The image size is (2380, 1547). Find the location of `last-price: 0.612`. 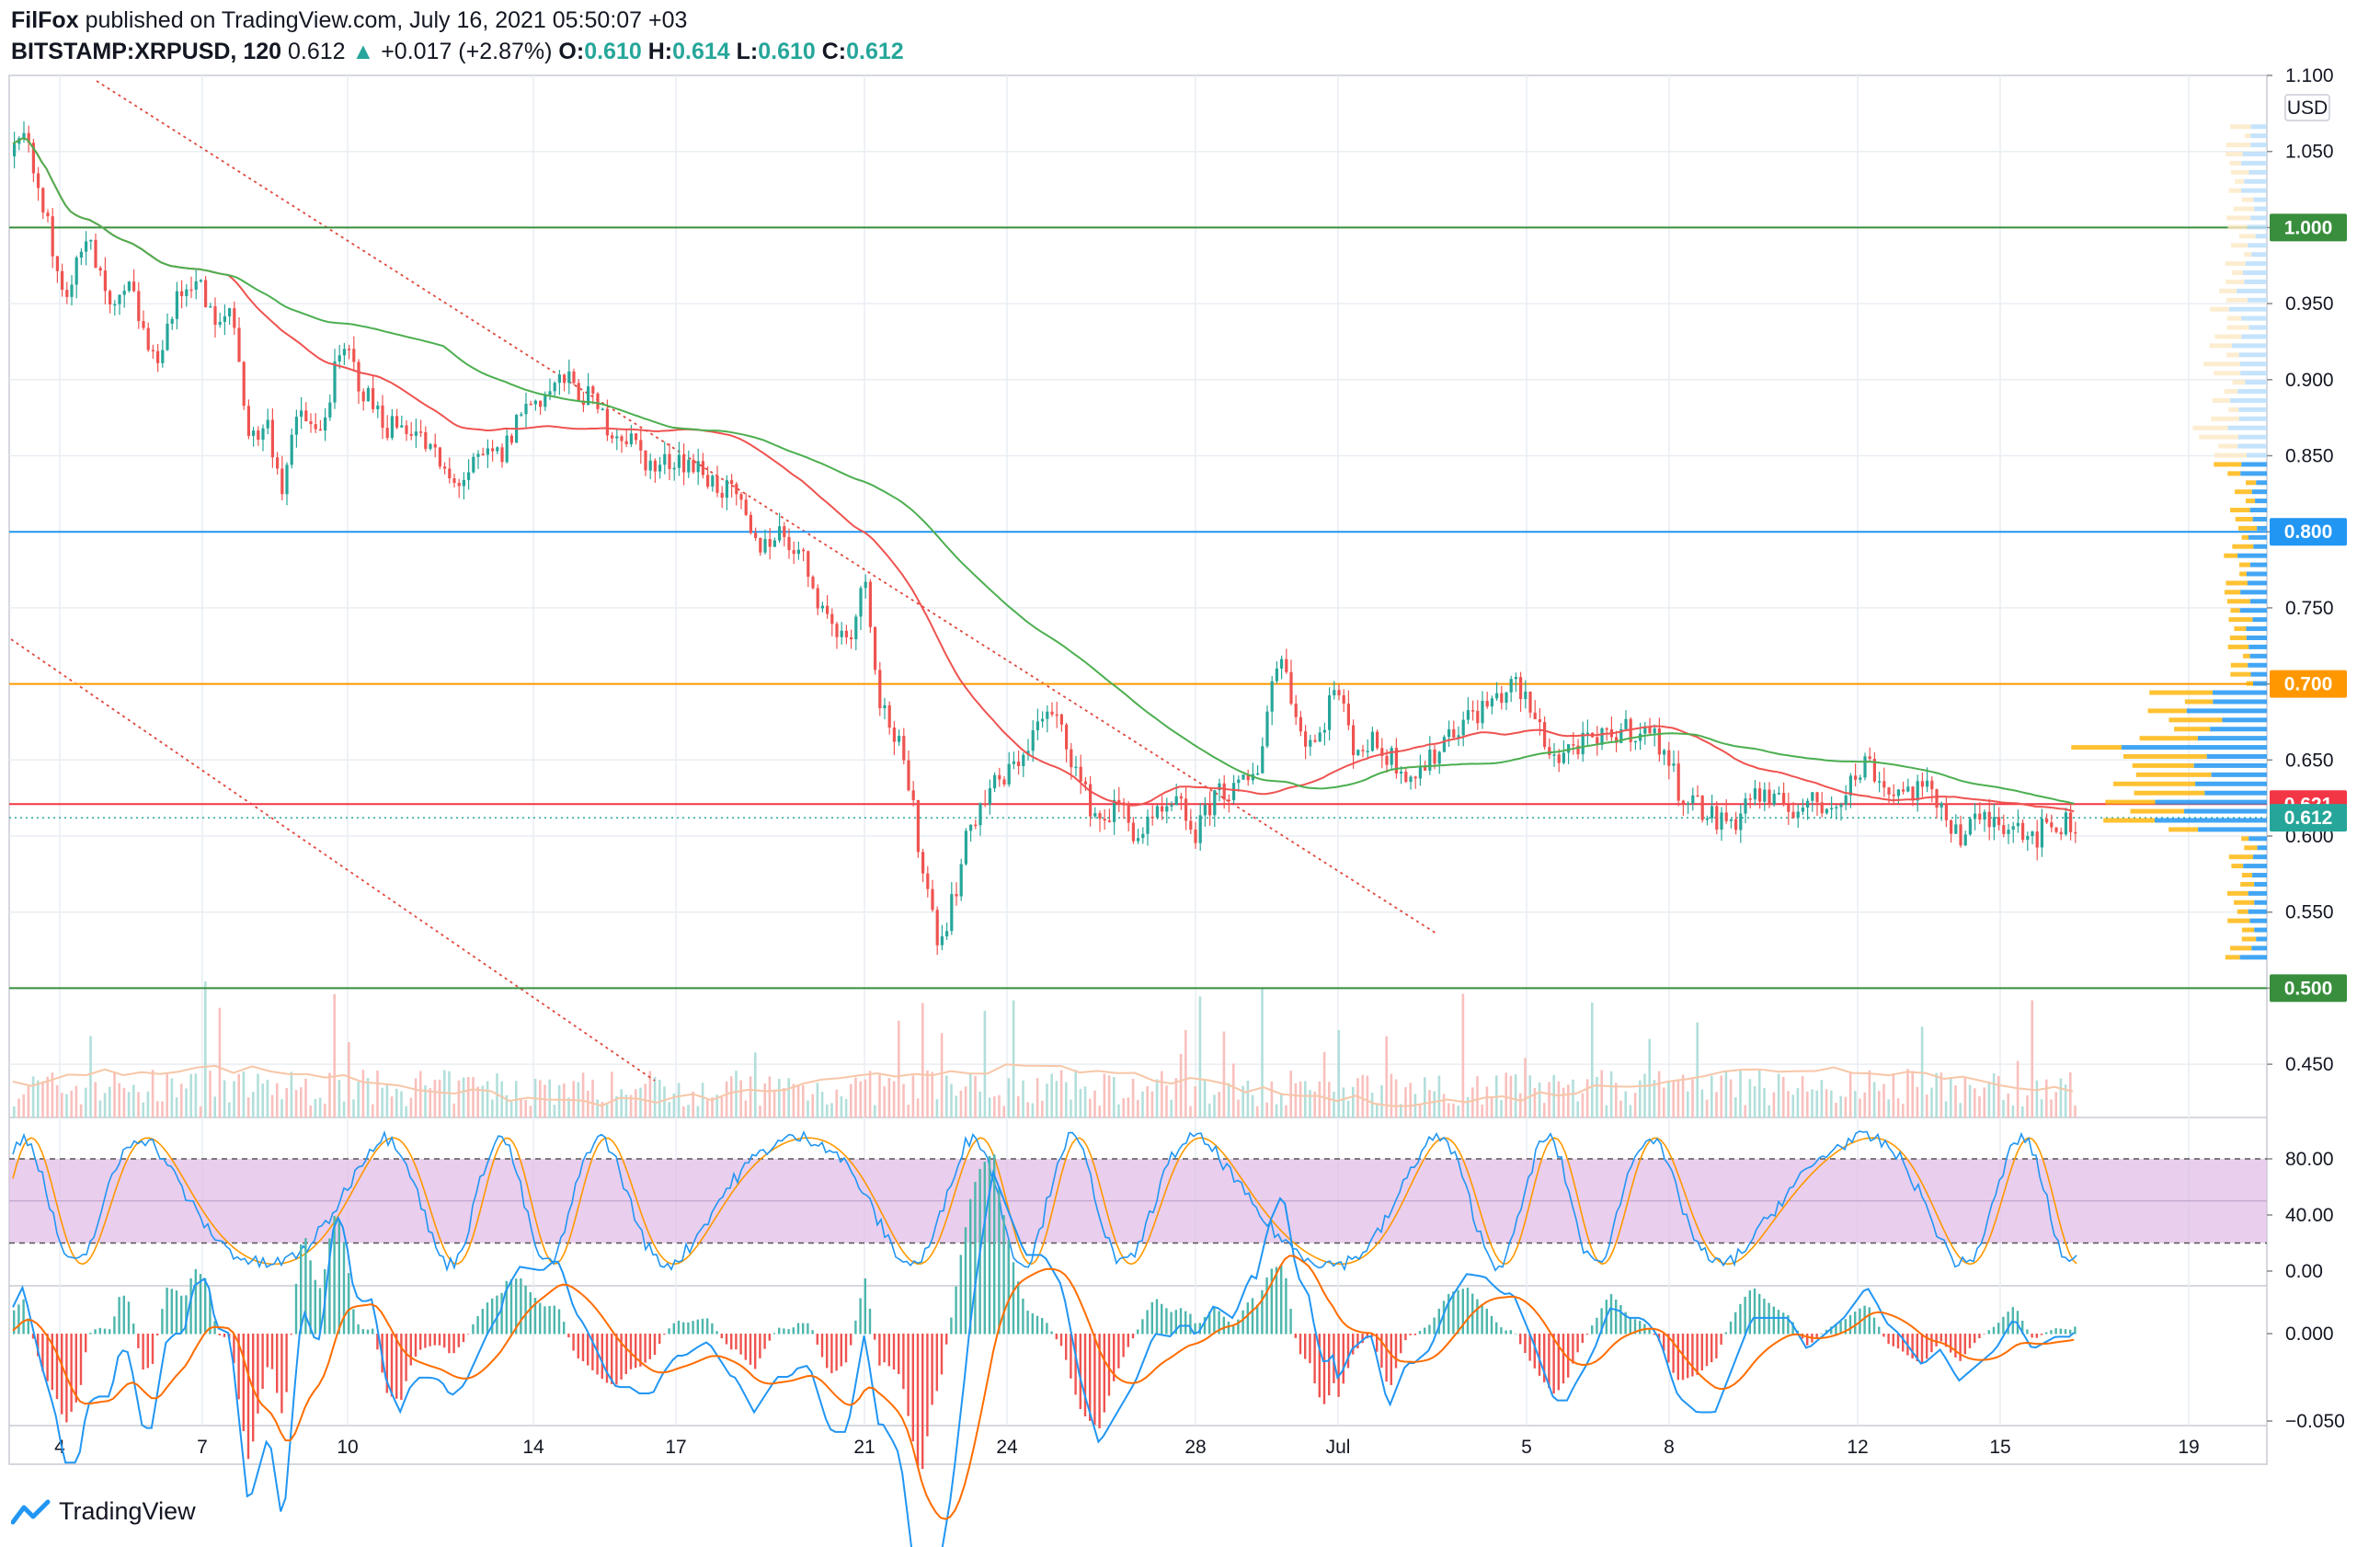

last-price: 0.612 is located at coordinates (316, 51).